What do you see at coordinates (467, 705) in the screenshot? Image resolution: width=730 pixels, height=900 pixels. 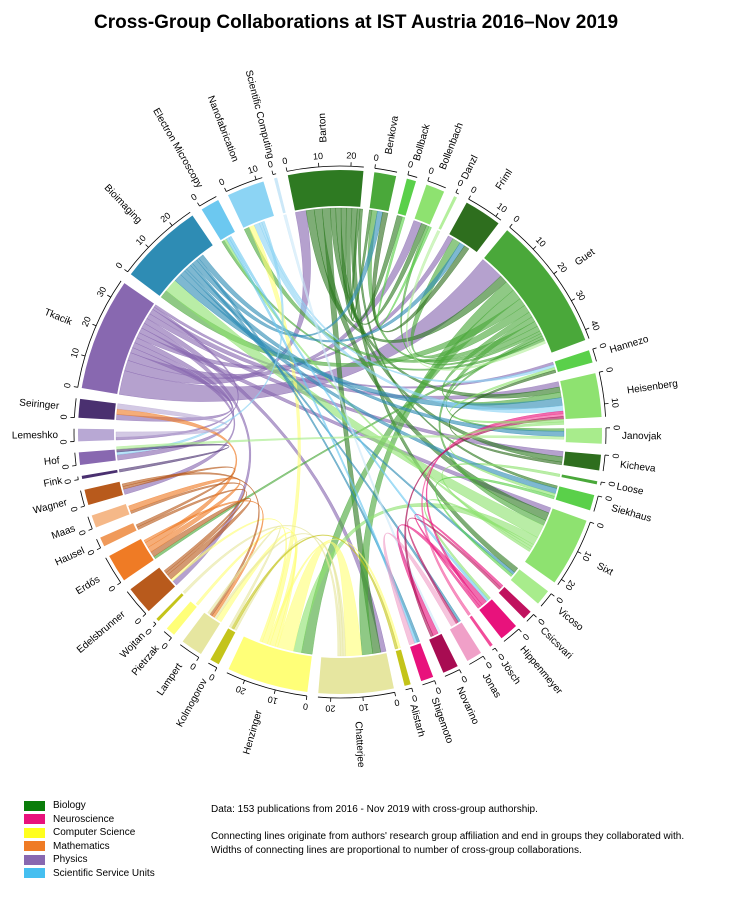 I see `sector-label: Novarino` at bounding box center [467, 705].